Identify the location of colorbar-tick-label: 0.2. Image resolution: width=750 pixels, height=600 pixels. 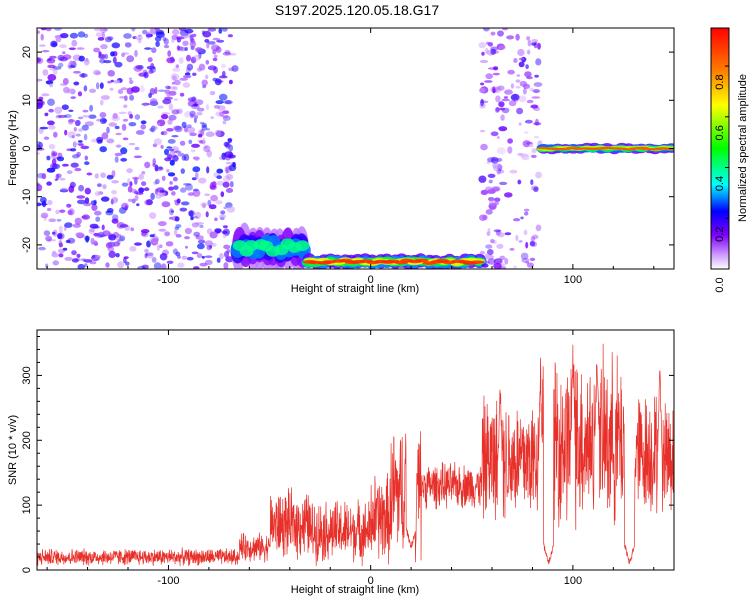
(720, 234).